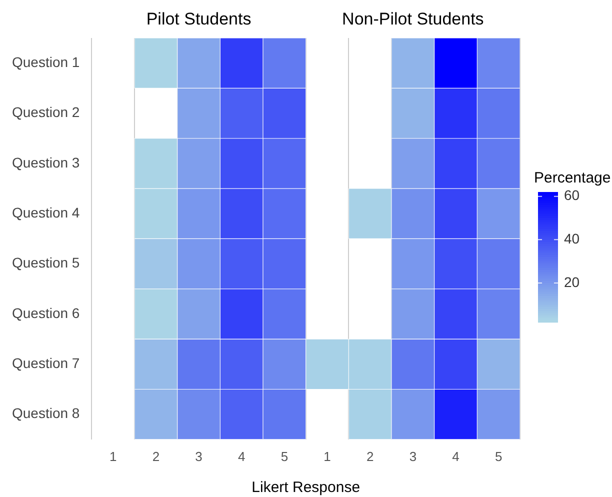 Image resolution: width=612 pixels, height=497 pixels. What do you see at coordinates (572, 178) in the screenshot?
I see `color-bar-title: Percentage` at bounding box center [572, 178].